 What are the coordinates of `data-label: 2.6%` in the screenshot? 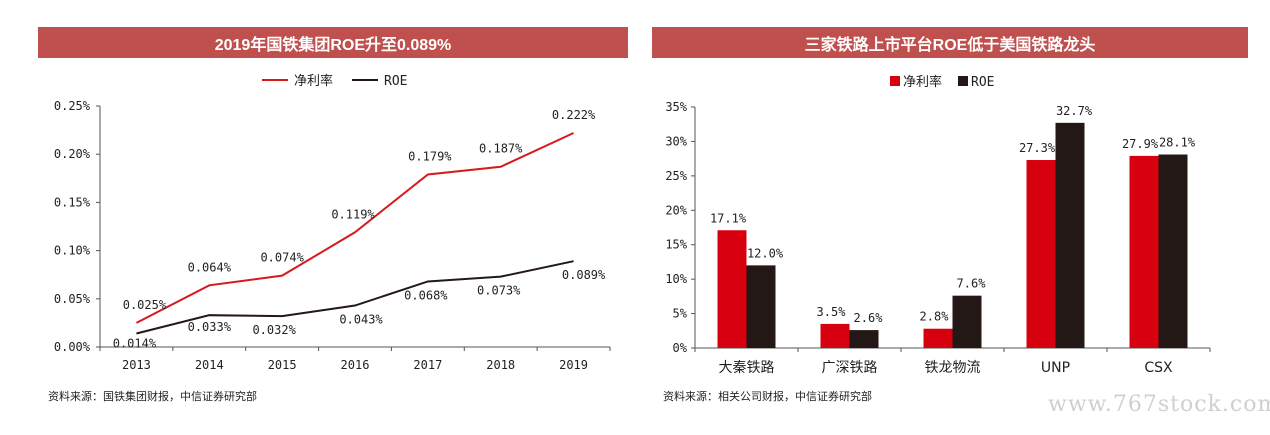 It's located at (869, 318).